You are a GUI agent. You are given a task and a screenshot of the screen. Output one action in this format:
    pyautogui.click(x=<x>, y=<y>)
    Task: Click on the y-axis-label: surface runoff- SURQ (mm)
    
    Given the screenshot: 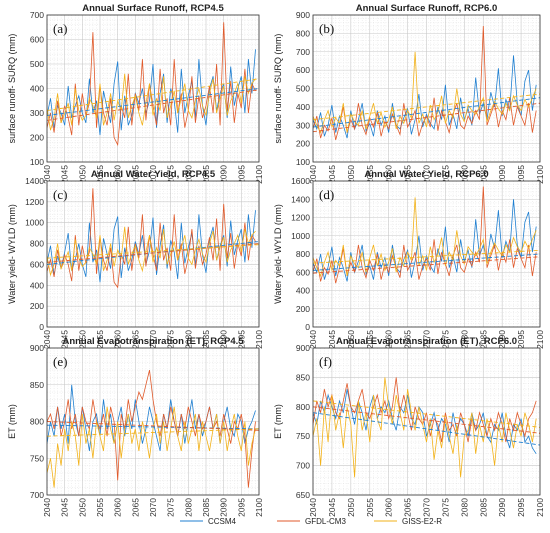 What is the action you would take?
    pyautogui.click(x=278, y=89)
    